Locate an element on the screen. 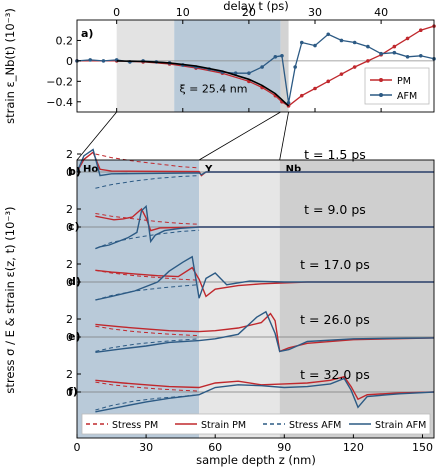 The width and height of the screenshot is (437, 468). shaded-region is located at coordinates (145, 66).